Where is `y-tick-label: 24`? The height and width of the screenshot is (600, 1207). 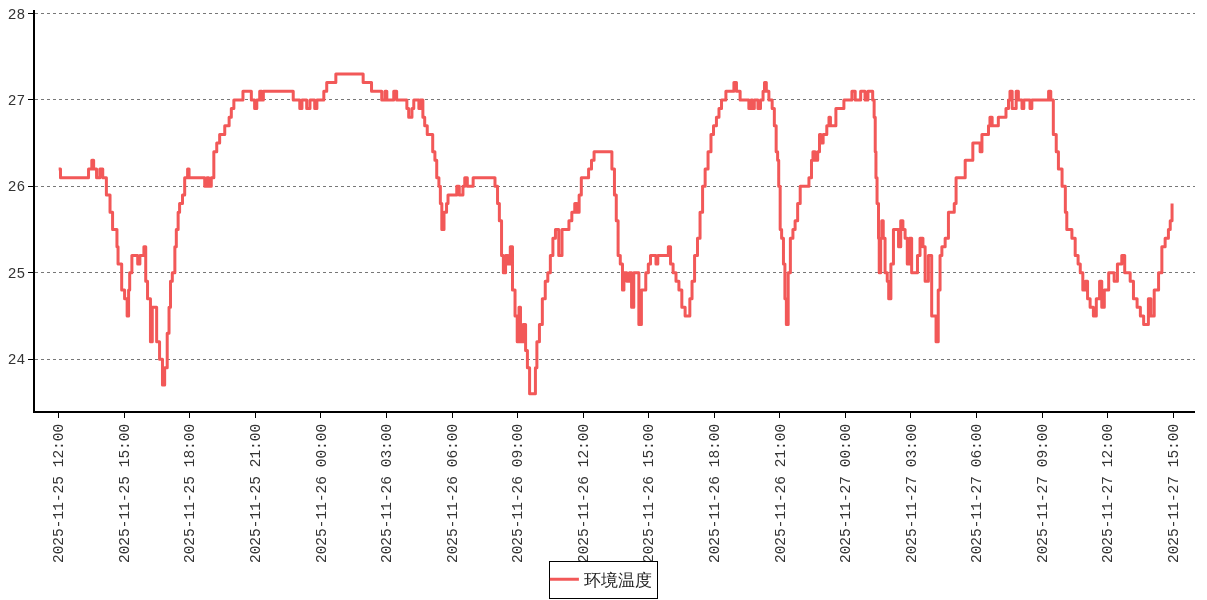 y-tick-label: 24 is located at coordinates (16, 360).